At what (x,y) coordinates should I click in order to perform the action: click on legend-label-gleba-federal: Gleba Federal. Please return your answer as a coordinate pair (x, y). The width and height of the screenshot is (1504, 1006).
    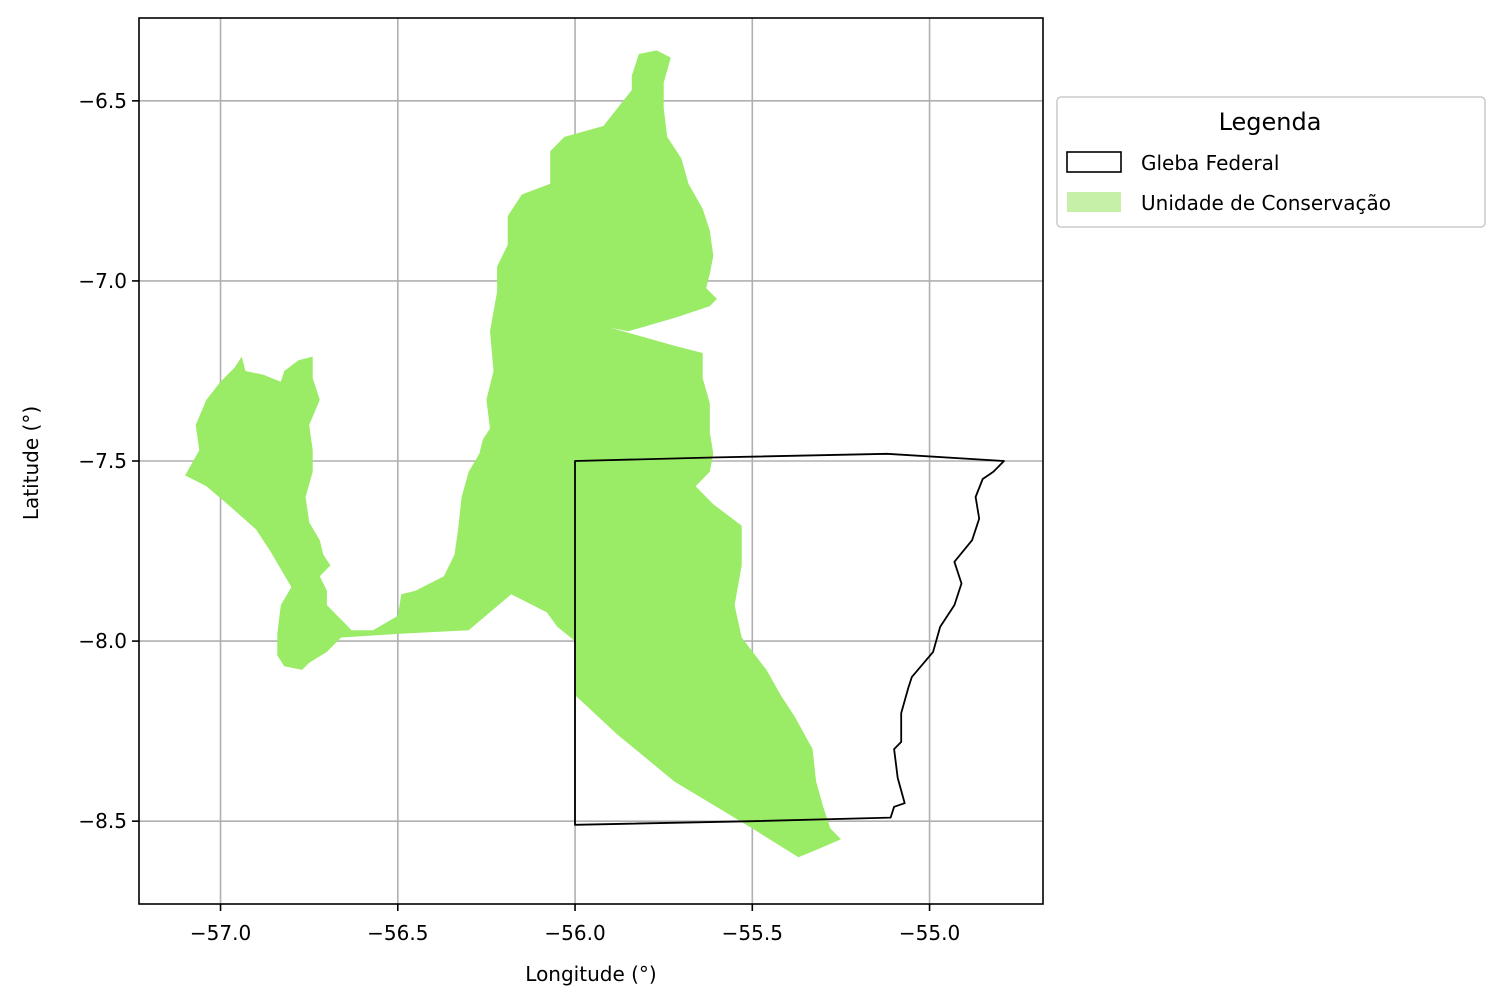
    Looking at the image, I should click on (1210, 163).